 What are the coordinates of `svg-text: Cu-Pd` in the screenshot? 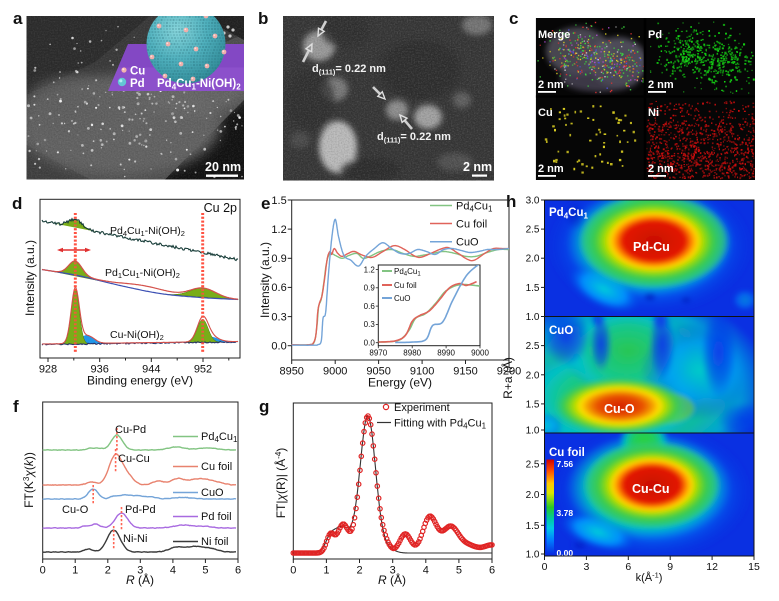 It's located at (130, 430).